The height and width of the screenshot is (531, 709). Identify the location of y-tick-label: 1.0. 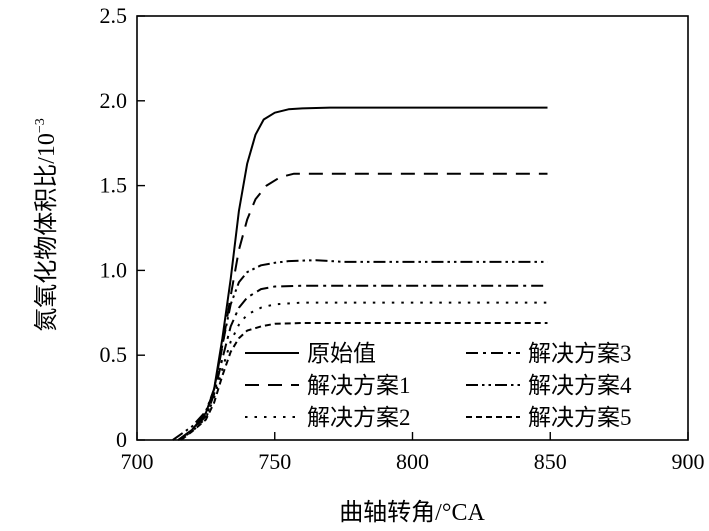
(114, 269).